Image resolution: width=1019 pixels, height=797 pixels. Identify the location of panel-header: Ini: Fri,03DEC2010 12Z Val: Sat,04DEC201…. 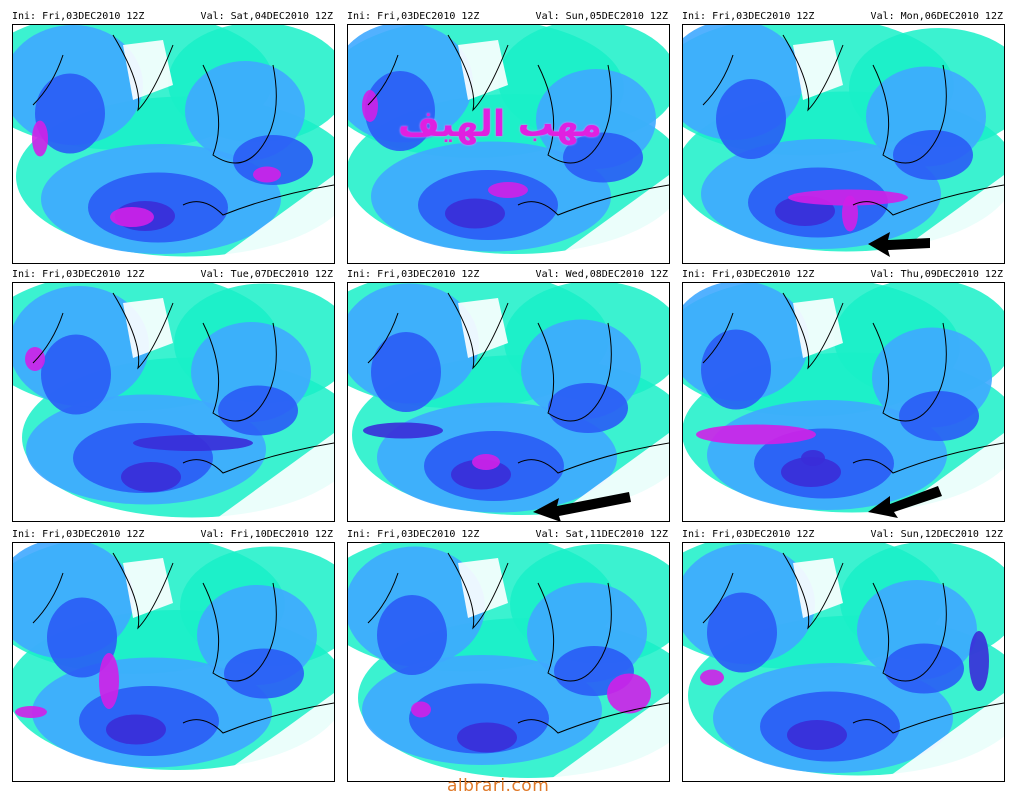
(174, 17).